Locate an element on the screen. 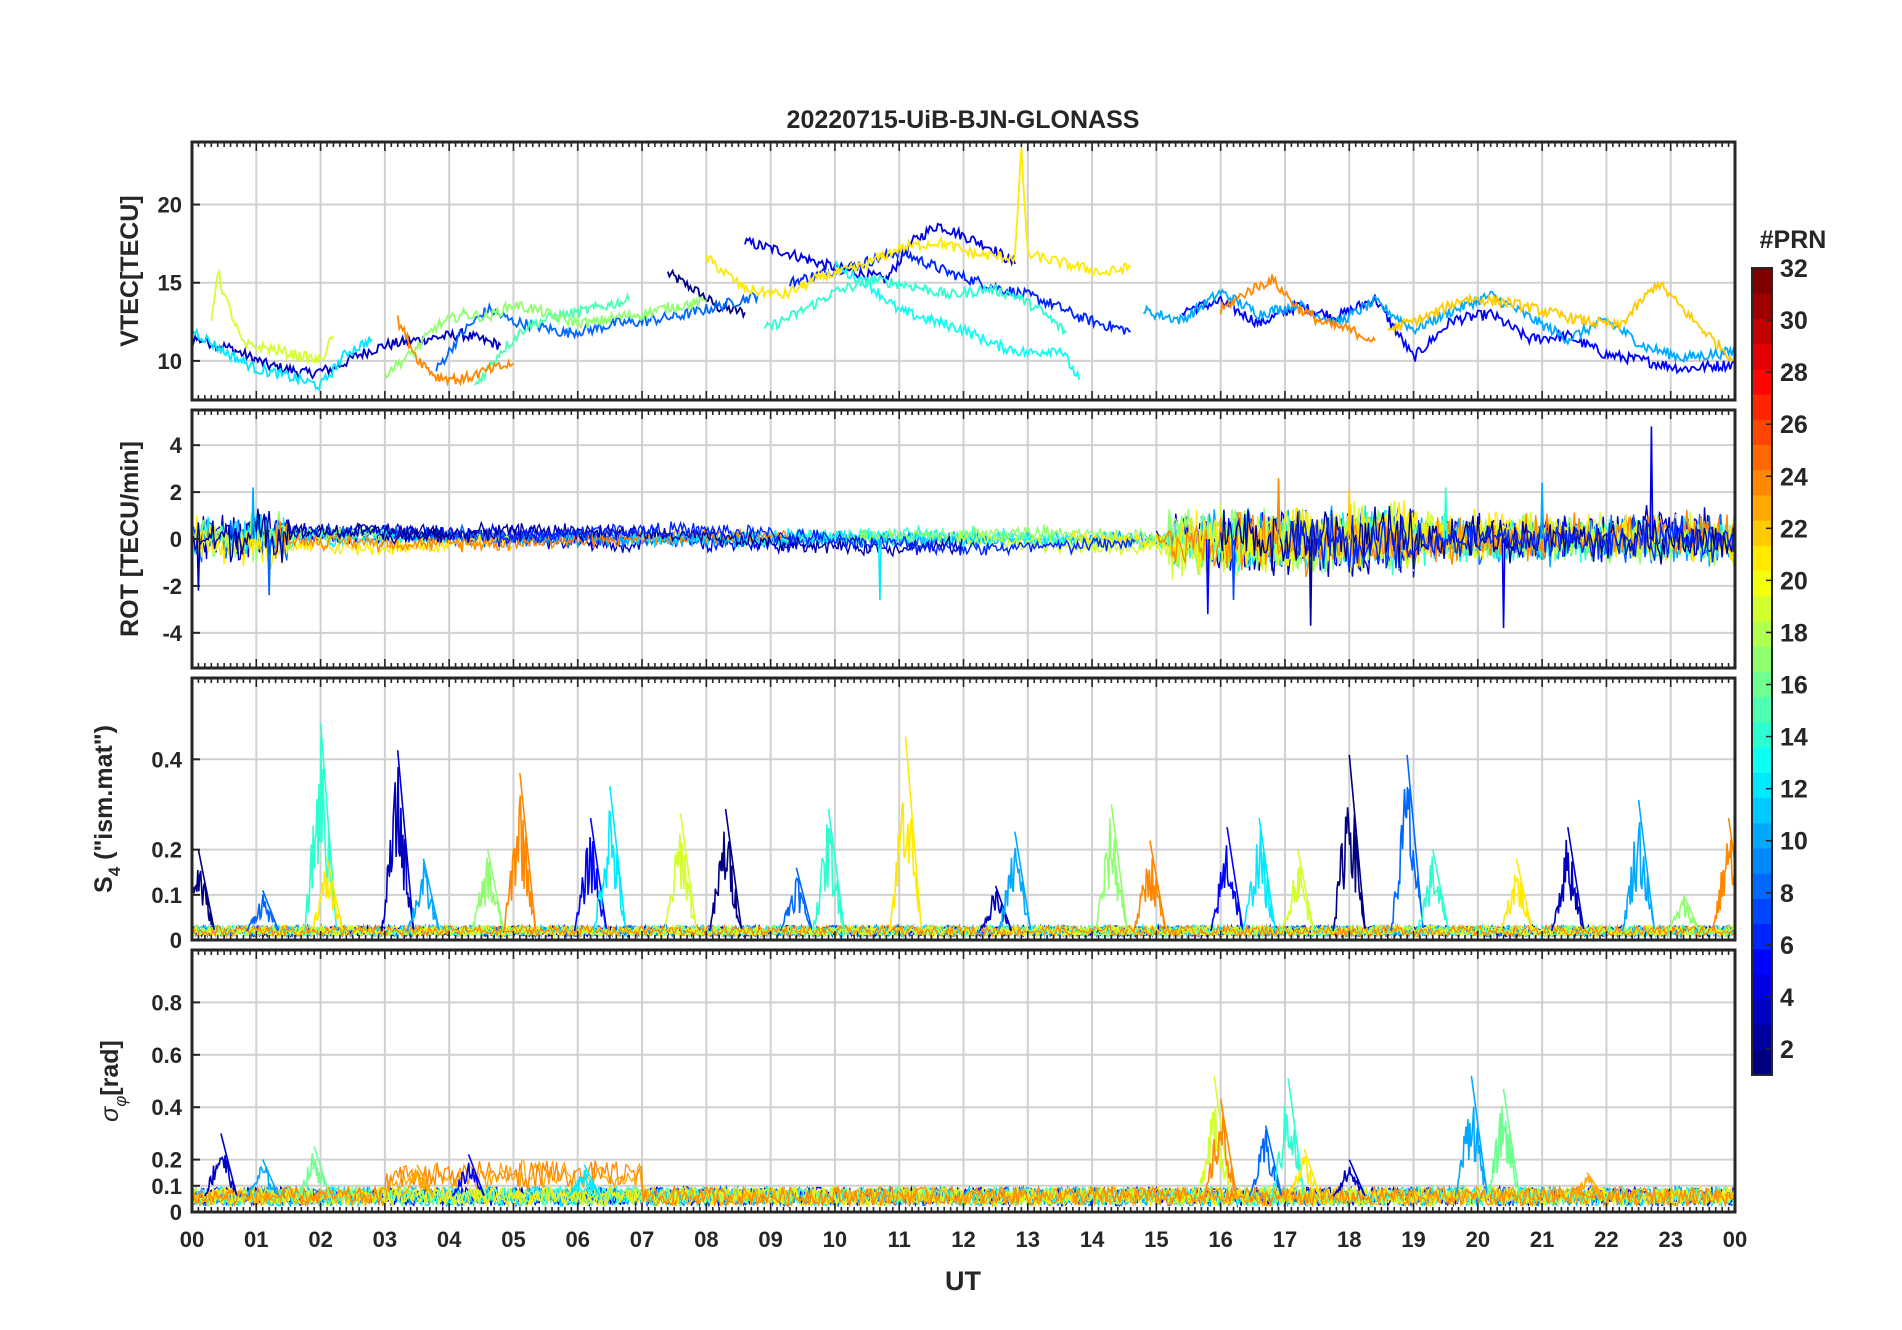  sigma-ylabel-sub: φ is located at coordinates (120, 1101).